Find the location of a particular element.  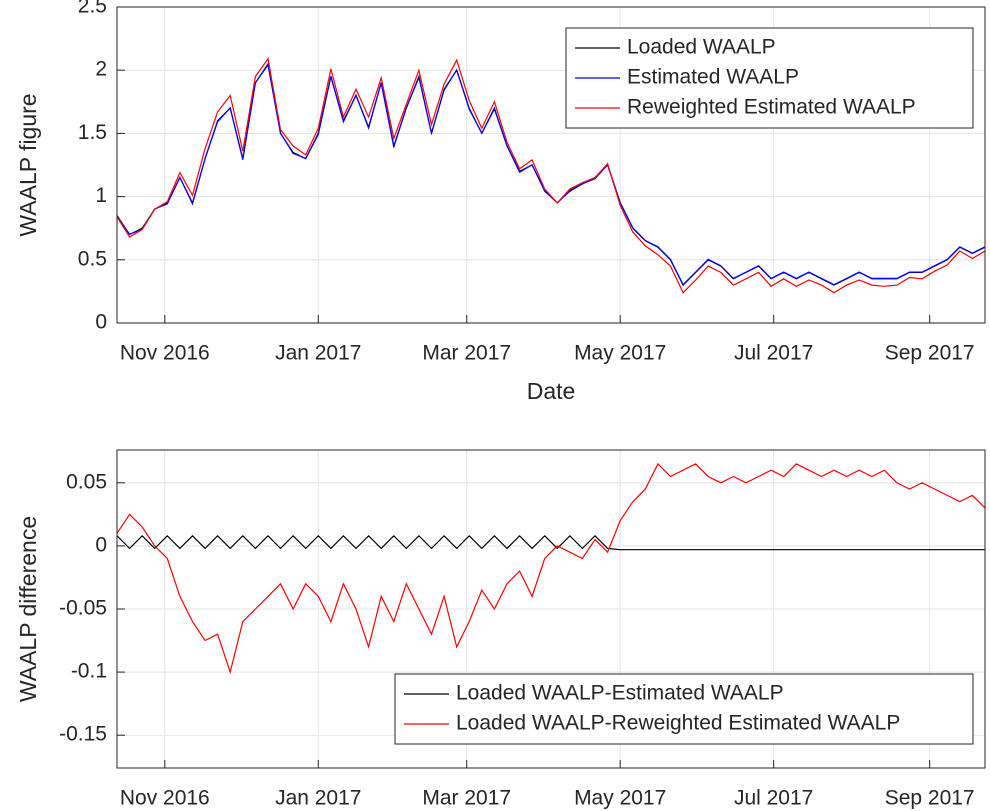

y-axis-label: WAALP figure is located at coordinates (28, 164).